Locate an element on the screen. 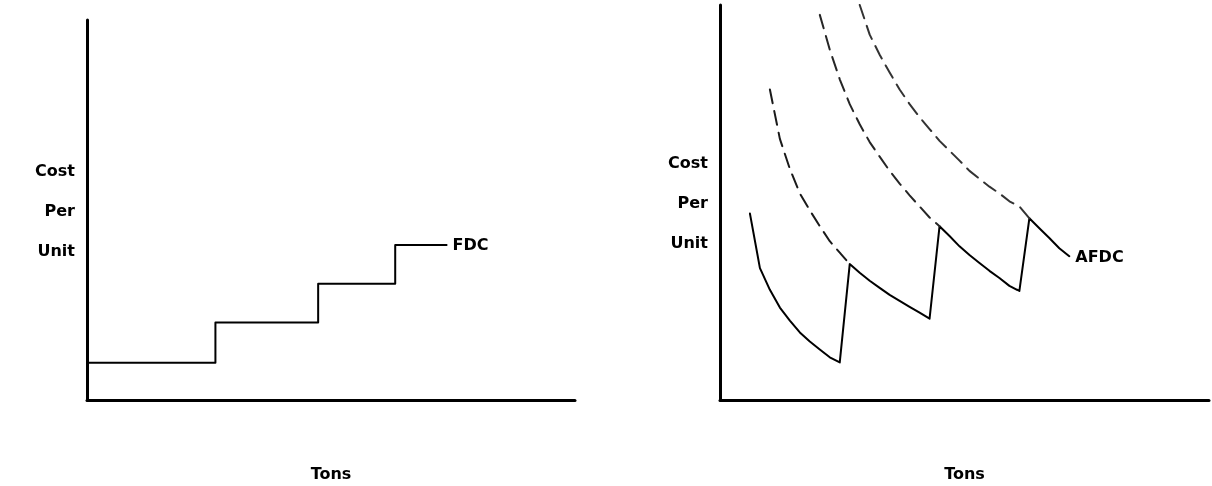 The height and width of the screenshot is (486, 1212). series-label: FDC is located at coordinates (470, 245).